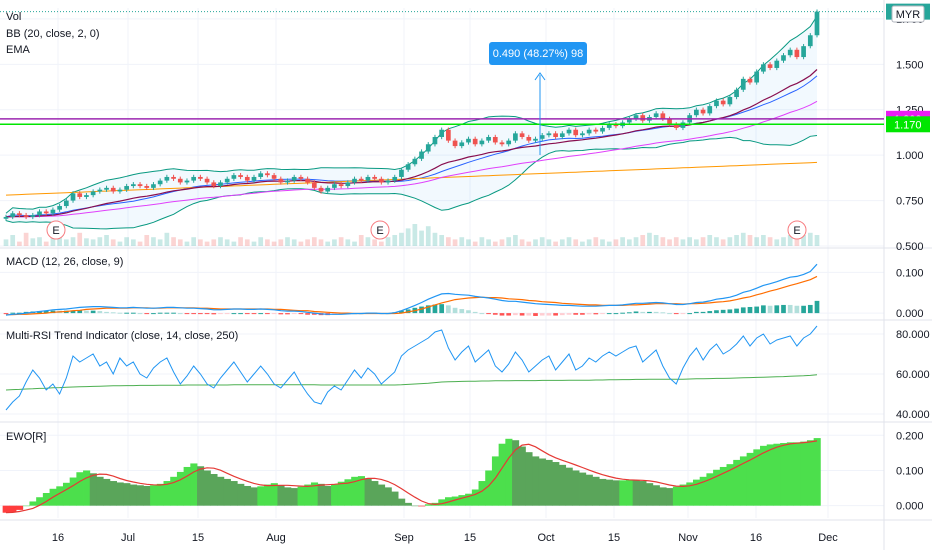 The width and height of the screenshot is (932, 550). What do you see at coordinates (411, 368) in the screenshot?
I see `rsi-line` at bounding box center [411, 368].